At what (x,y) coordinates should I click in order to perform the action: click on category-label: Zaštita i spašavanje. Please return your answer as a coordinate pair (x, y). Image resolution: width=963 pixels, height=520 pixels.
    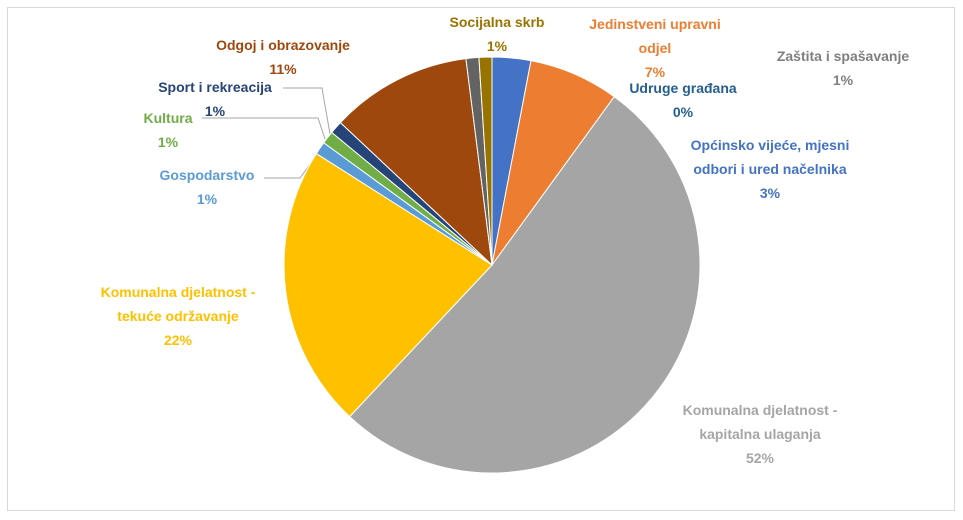
    Looking at the image, I should click on (843, 56).